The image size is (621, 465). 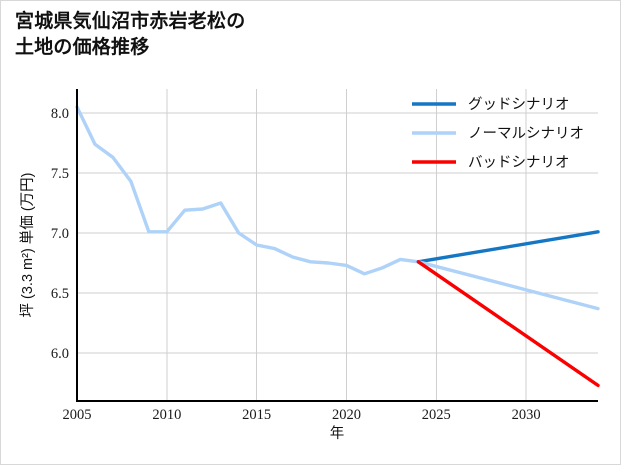 I want to click on x-tick-label-1: 2010, so click(x=166, y=415).